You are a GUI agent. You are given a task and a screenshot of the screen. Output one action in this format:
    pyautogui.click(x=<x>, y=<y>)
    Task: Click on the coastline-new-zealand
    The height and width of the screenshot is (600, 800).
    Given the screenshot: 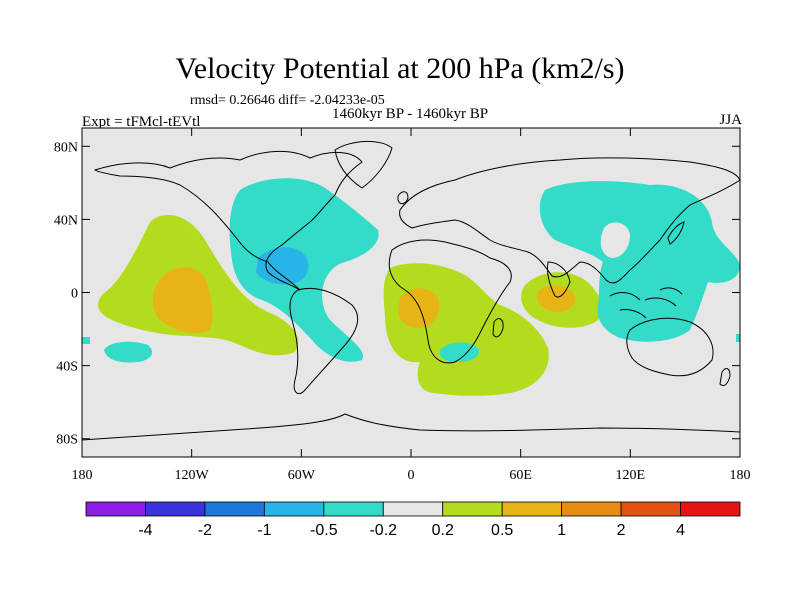 What is the action you would take?
    pyautogui.click(x=725, y=377)
    